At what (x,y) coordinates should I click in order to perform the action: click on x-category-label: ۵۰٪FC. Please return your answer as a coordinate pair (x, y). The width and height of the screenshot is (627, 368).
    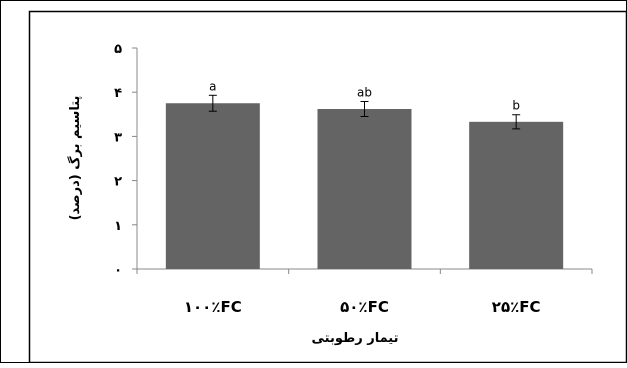
    Looking at the image, I should click on (364, 307).